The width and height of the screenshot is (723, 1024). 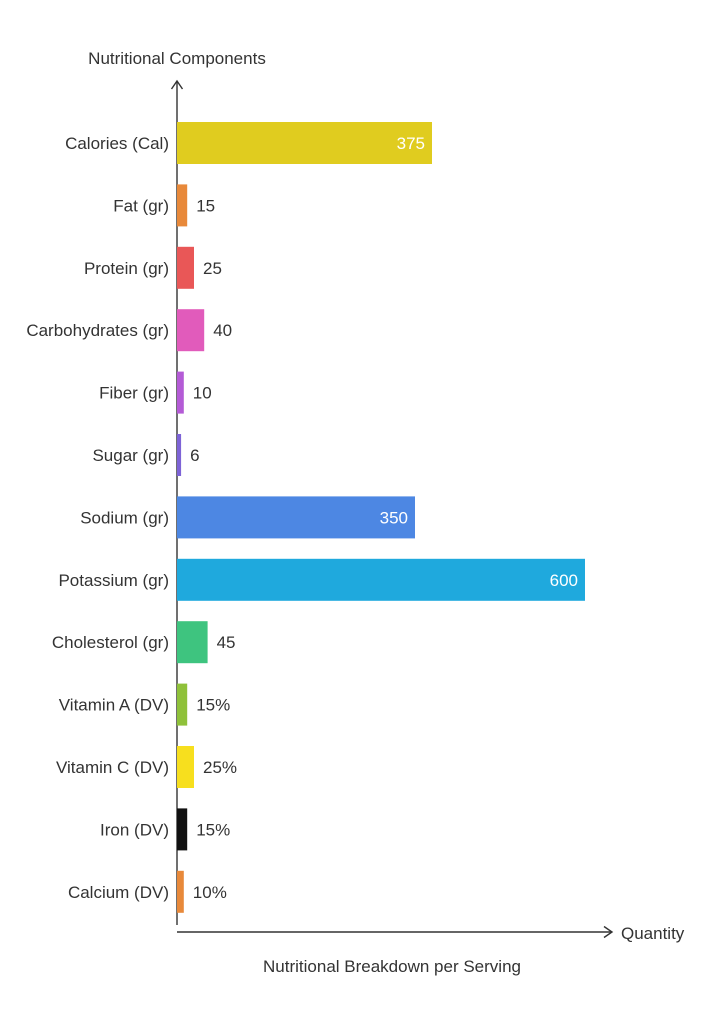 I want to click on value-label: 600, so click(x=564, y=580).